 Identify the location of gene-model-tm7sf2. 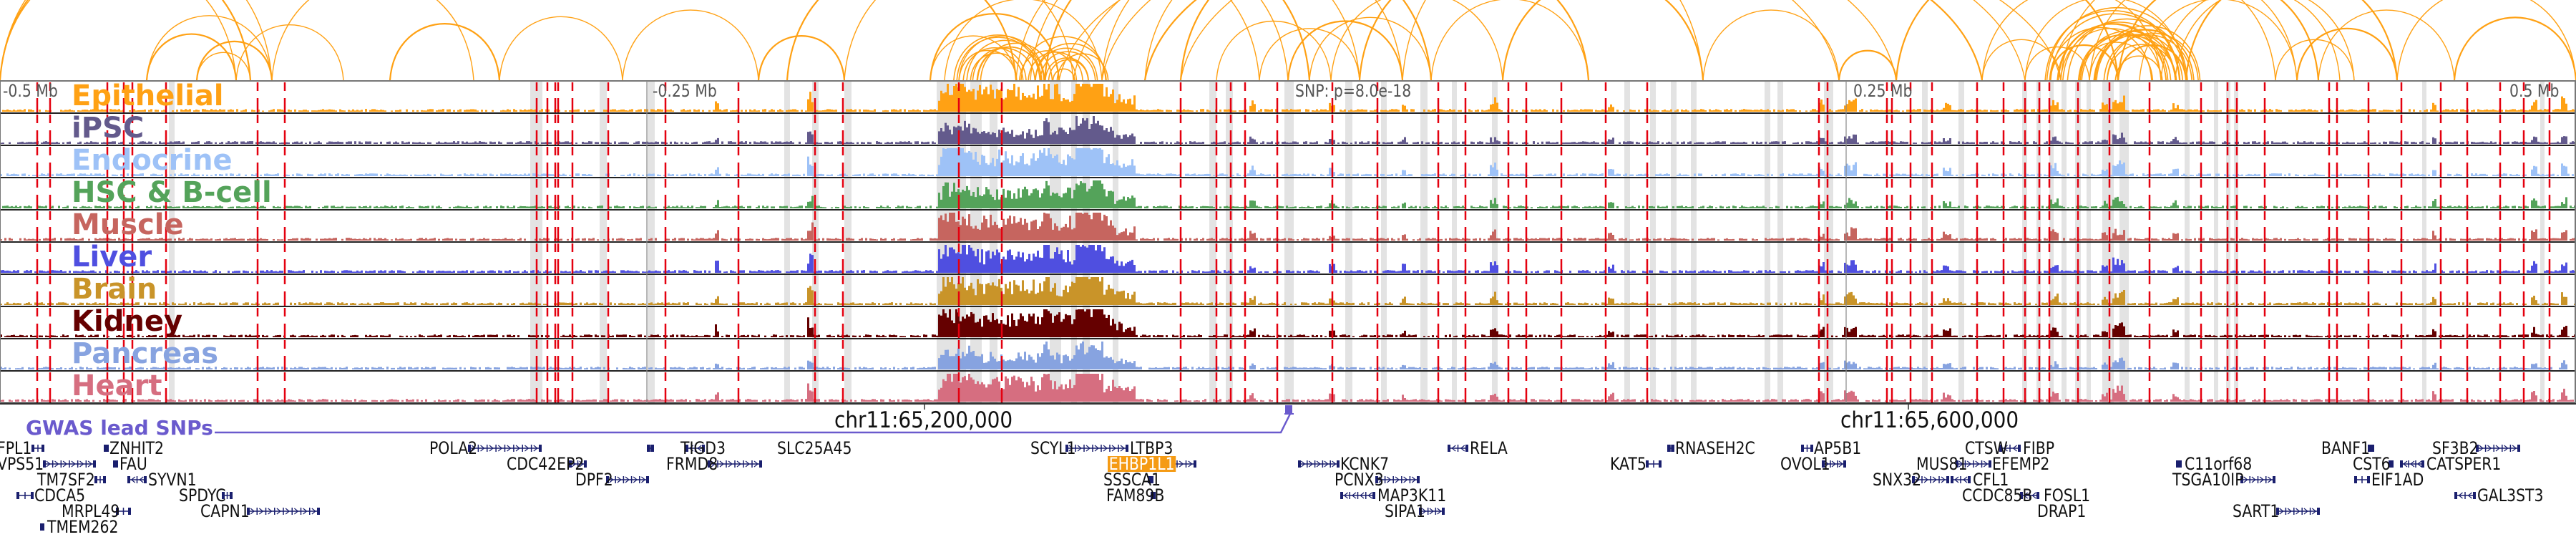
(100, 479).